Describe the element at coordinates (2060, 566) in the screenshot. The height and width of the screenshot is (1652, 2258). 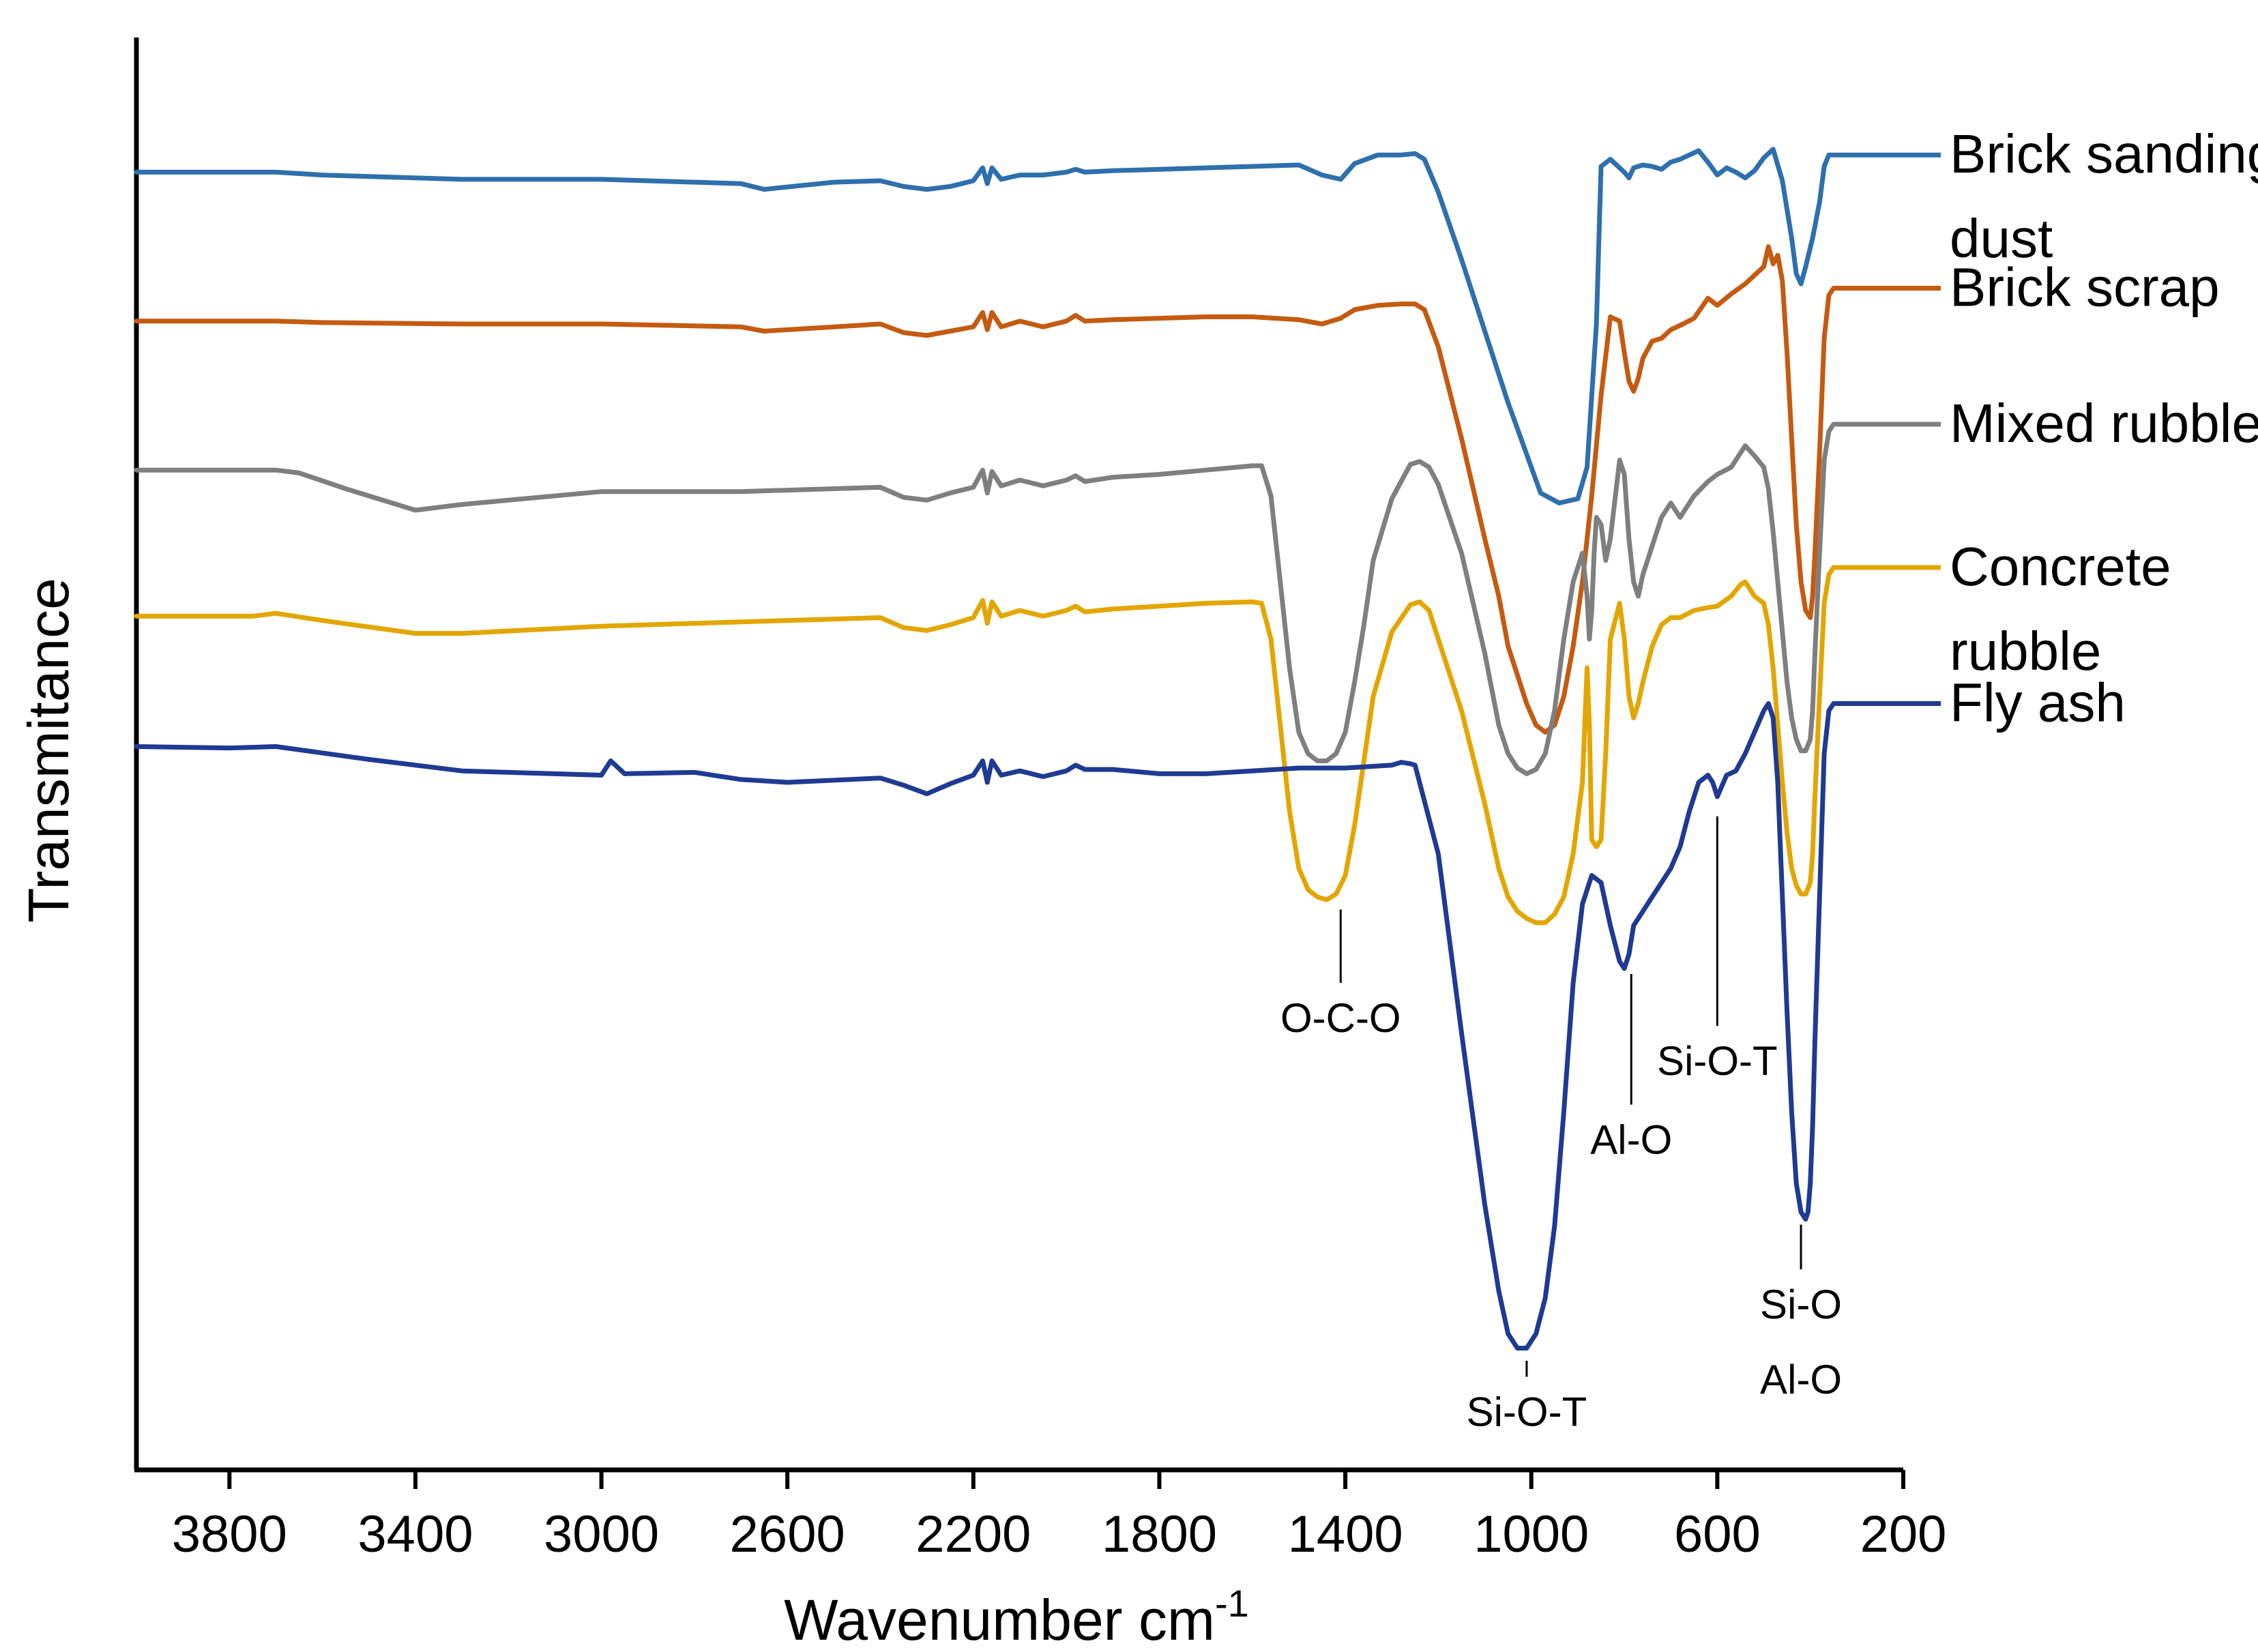
I see `legend-label: Concrete` at that location.